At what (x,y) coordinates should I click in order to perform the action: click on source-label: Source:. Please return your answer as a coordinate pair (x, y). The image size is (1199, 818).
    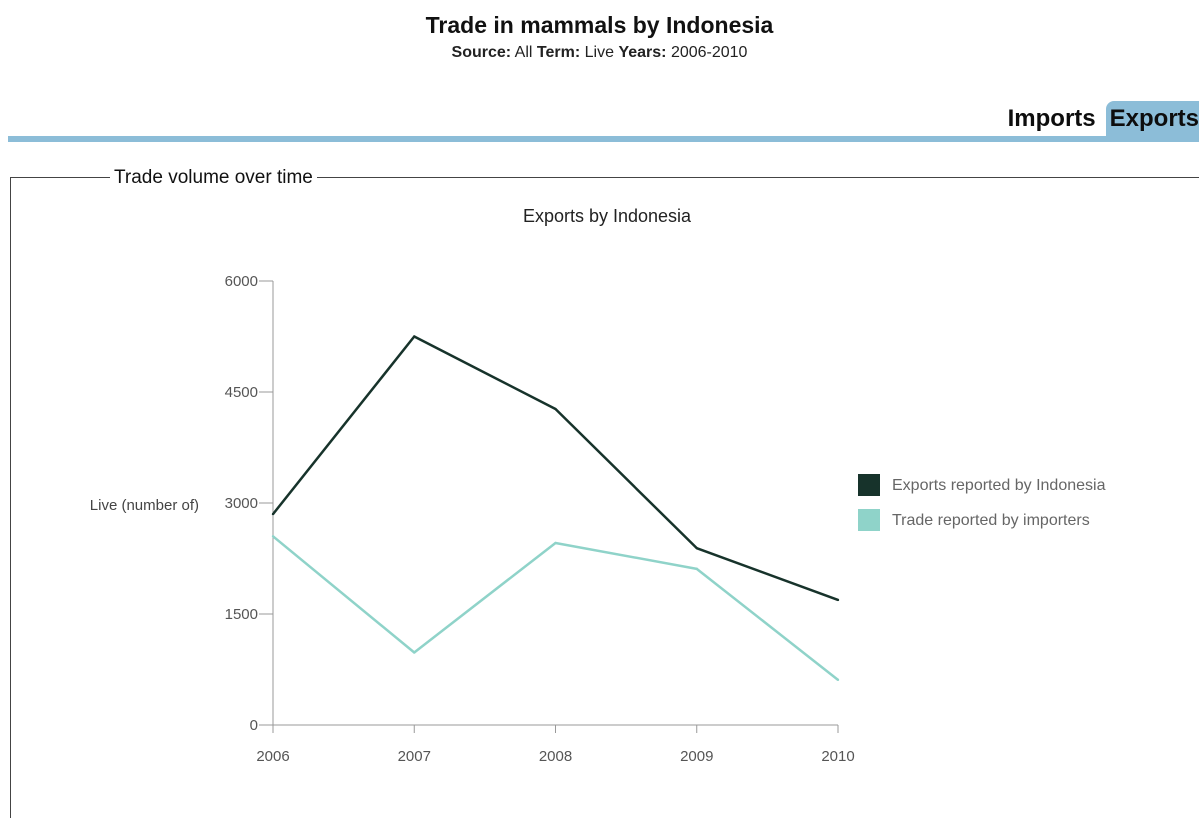
    Looking at the image, I should click on (481, 52).